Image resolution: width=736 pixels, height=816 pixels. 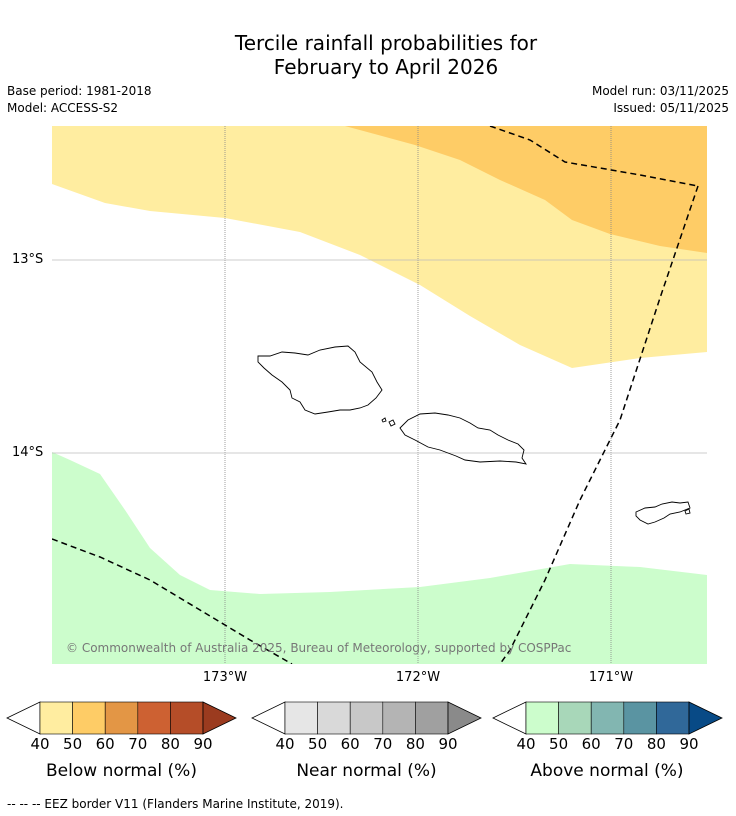 I want to click on apolima-island, so click(x=392, y=423).